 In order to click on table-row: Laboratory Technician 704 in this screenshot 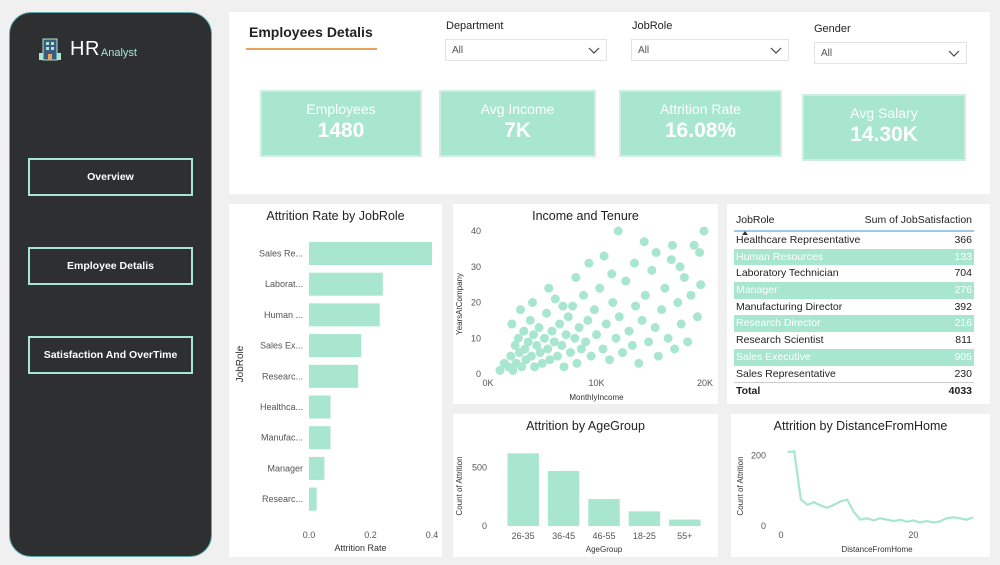, I will do `click(854, 273)`.